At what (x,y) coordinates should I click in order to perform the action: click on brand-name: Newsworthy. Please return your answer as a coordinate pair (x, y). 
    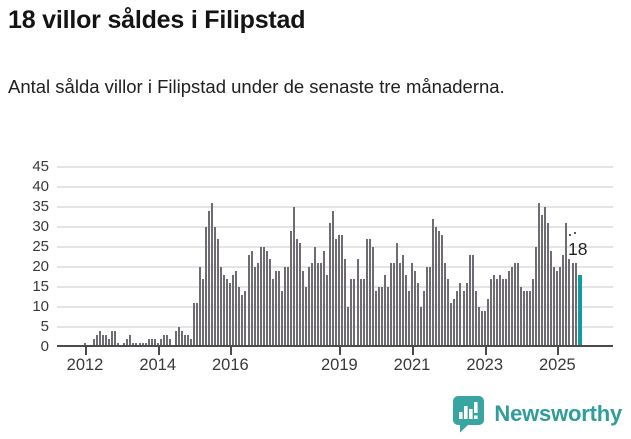
    Looking at the image, I should click on (558, 413).